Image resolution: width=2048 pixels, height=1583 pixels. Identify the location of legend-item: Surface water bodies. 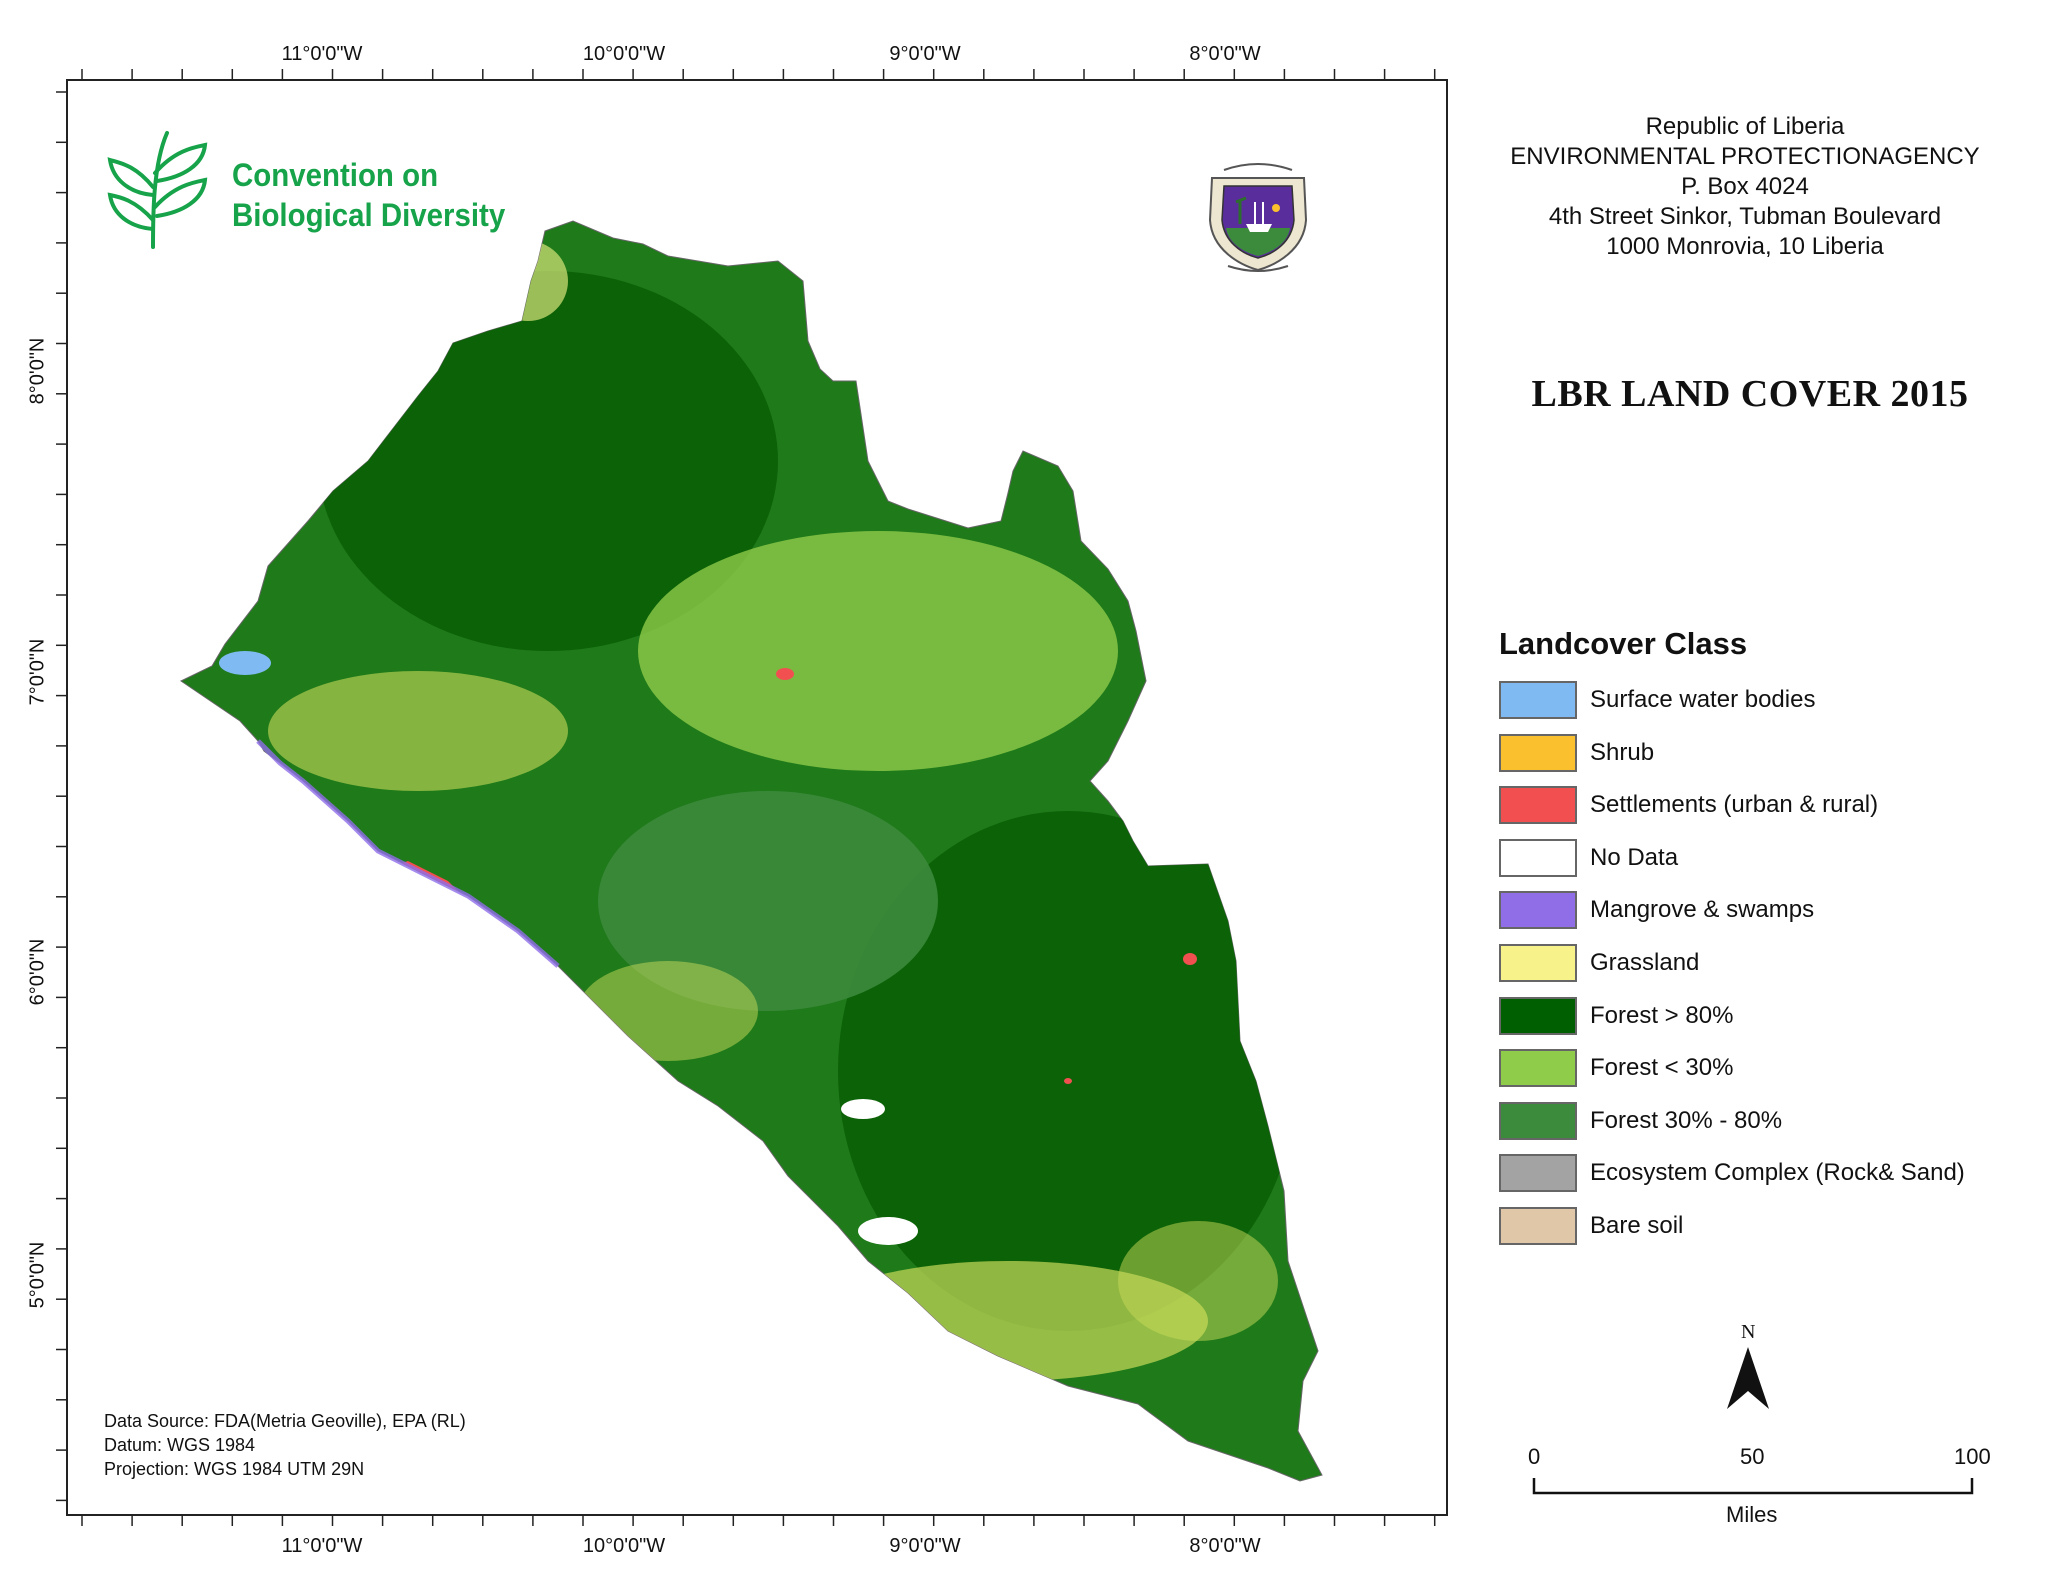
(1657, 700).